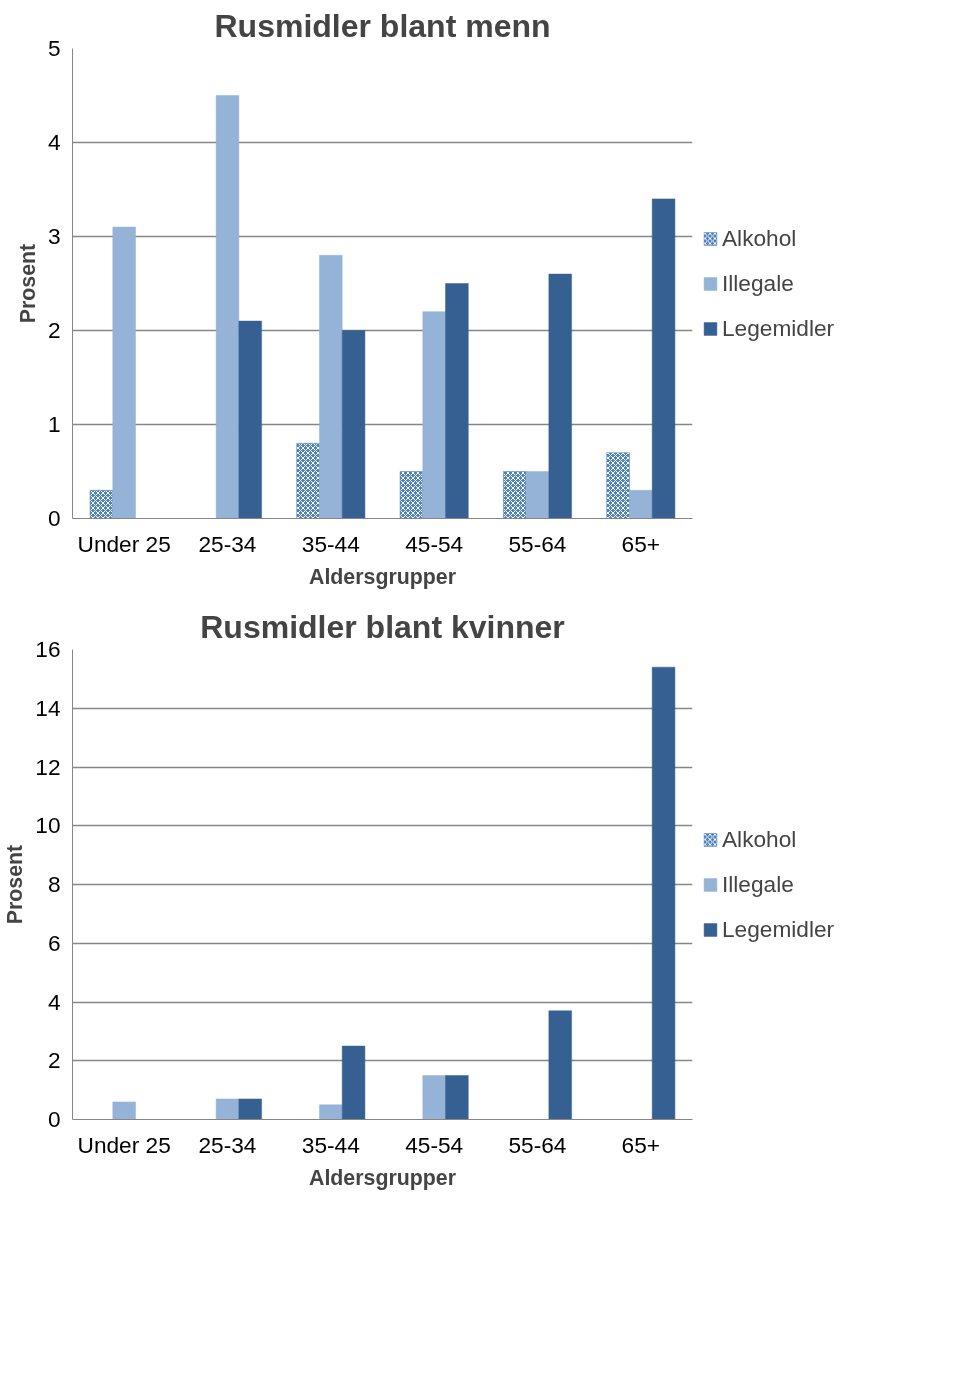 This screenshot has height=1378, width=956. I want to click on chart-title: Rusmidler blant menn, so click(382, 25).